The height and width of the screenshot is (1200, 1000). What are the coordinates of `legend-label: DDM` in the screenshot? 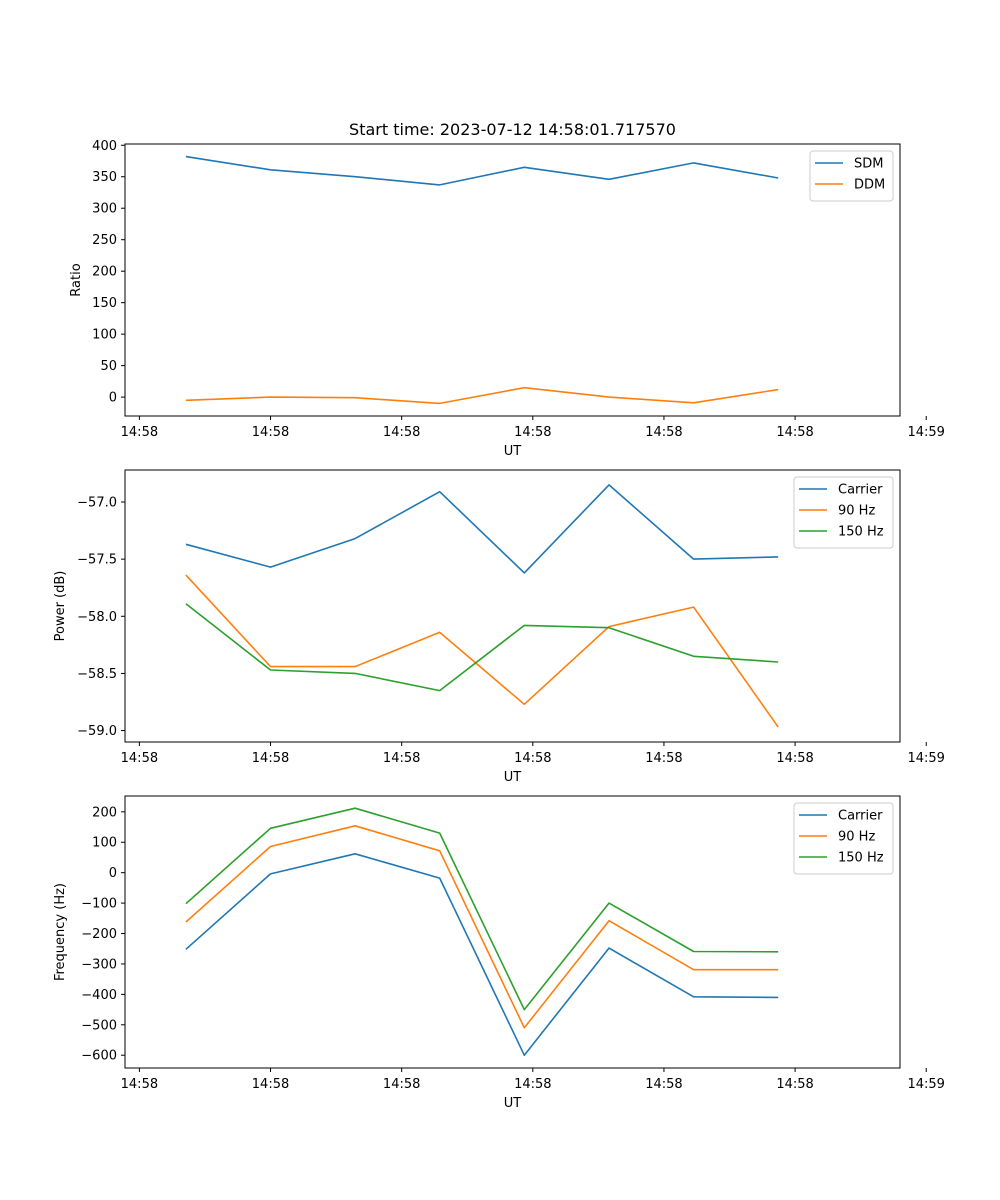 It's located at (869, 185).